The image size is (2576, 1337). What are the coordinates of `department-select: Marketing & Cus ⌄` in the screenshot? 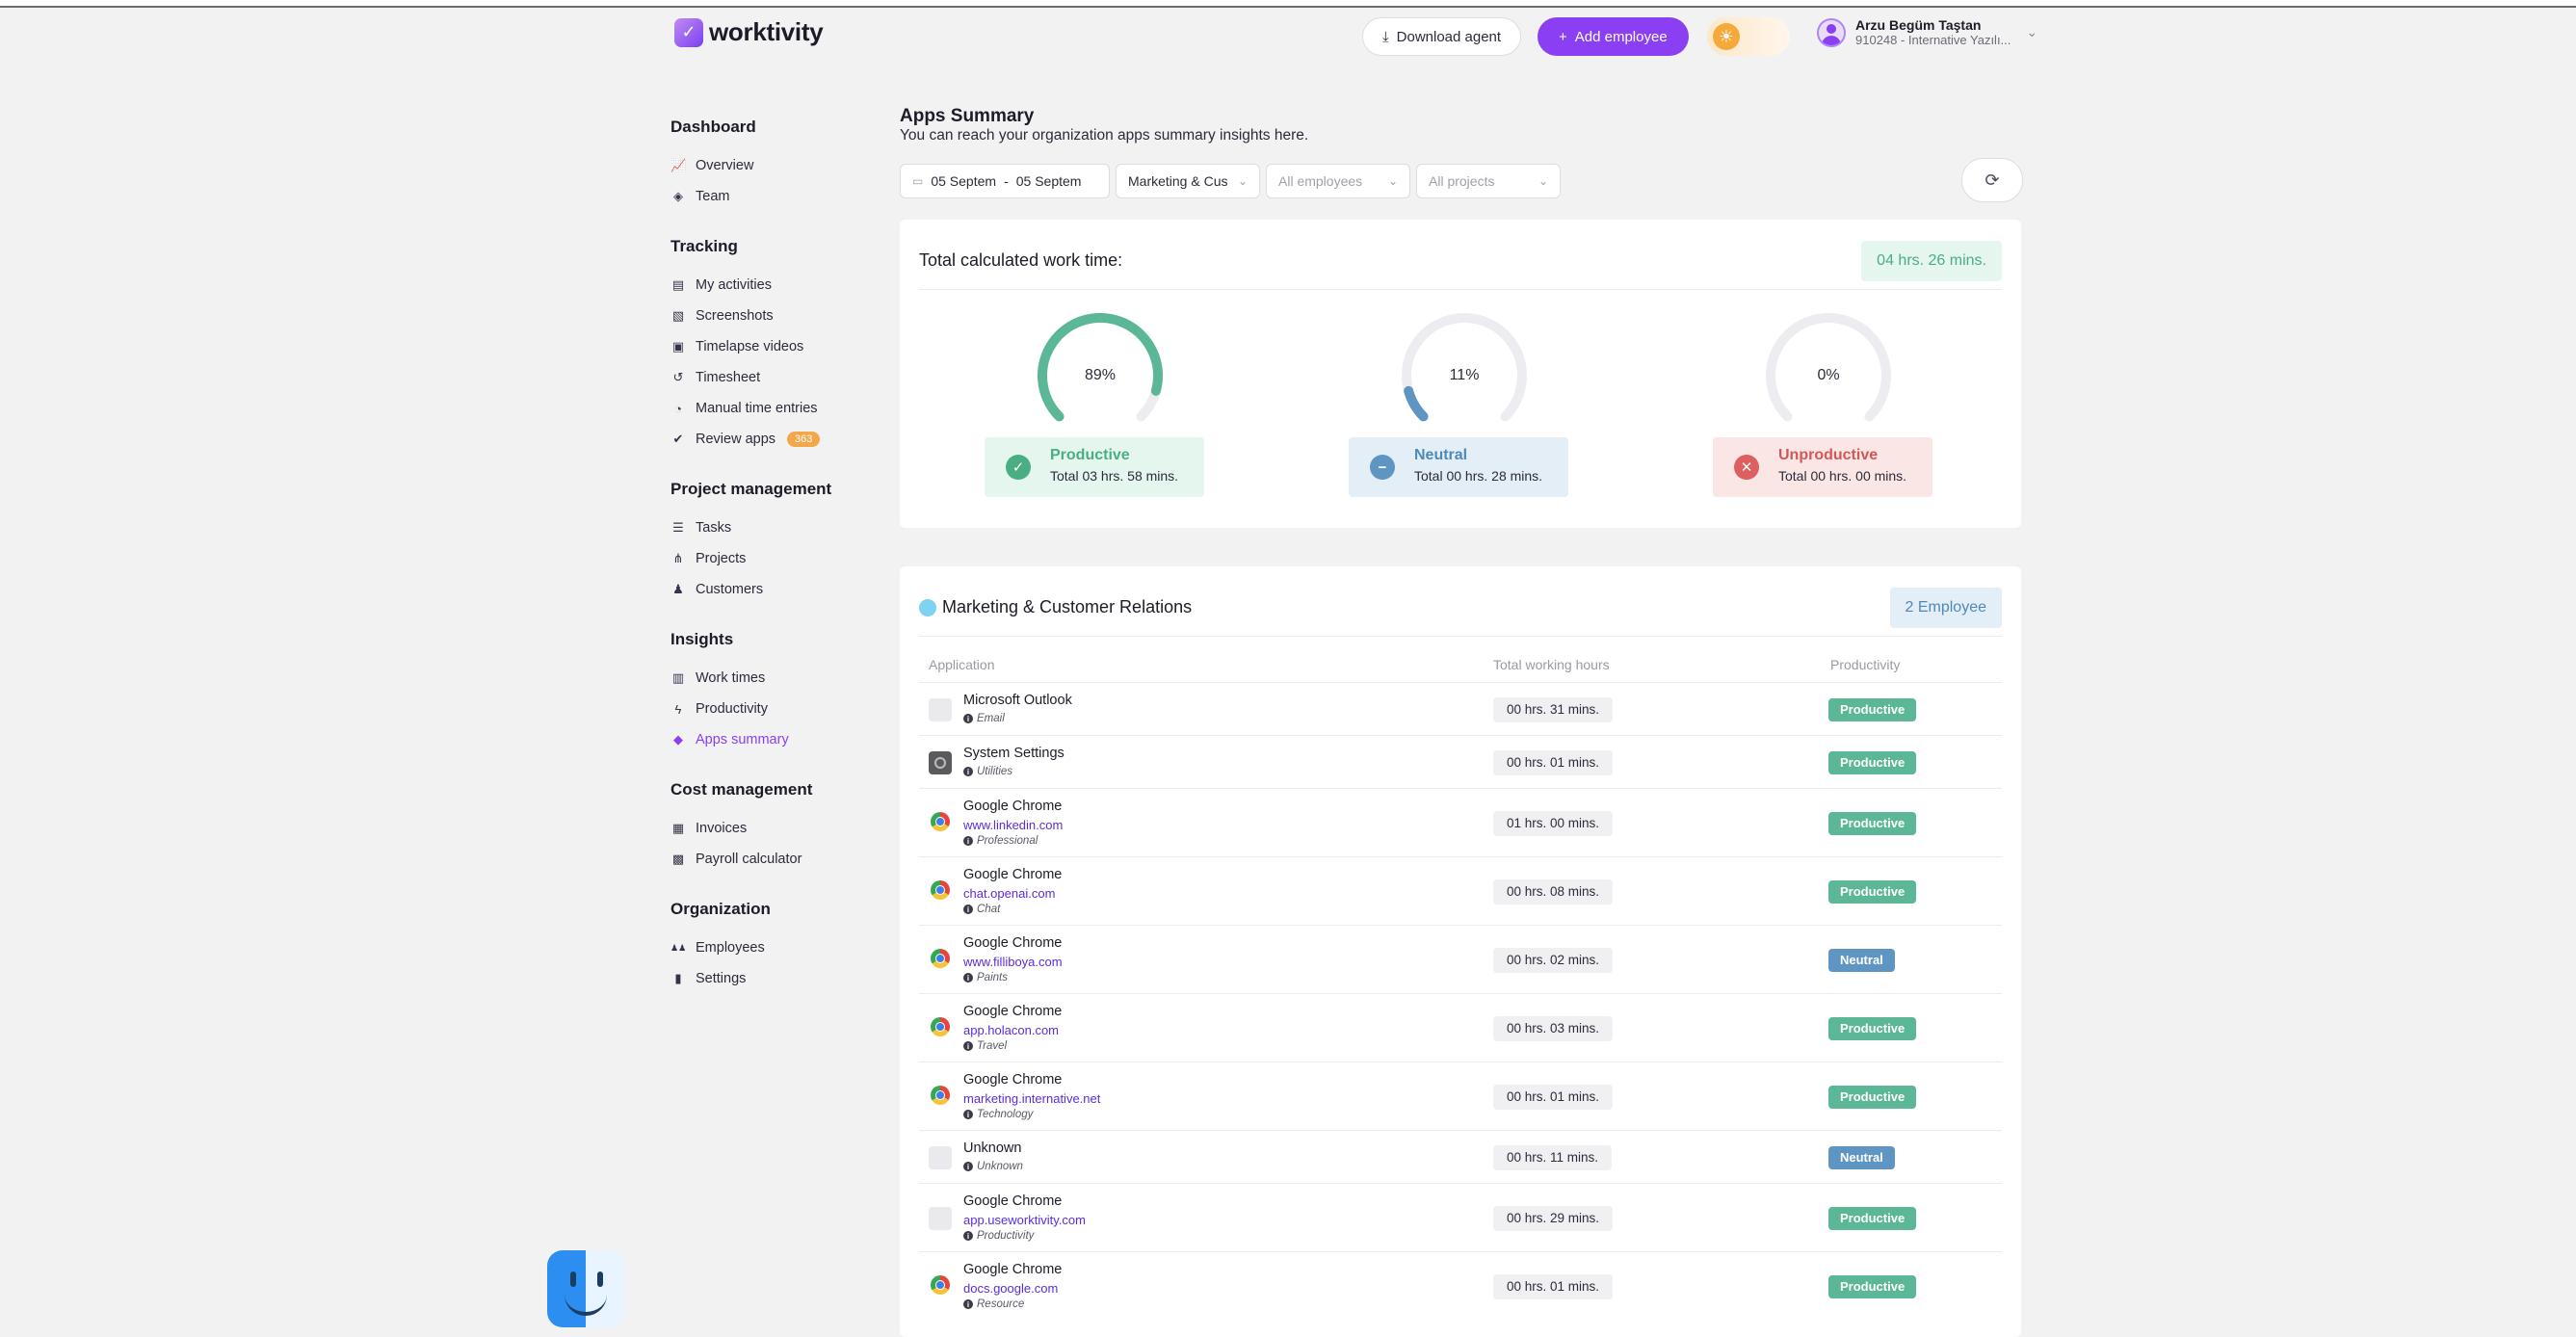 It's located at (1188, 181).